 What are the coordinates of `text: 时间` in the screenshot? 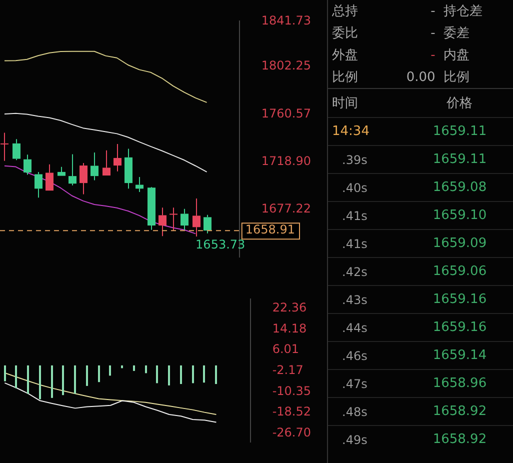 It's located at (345, 104).